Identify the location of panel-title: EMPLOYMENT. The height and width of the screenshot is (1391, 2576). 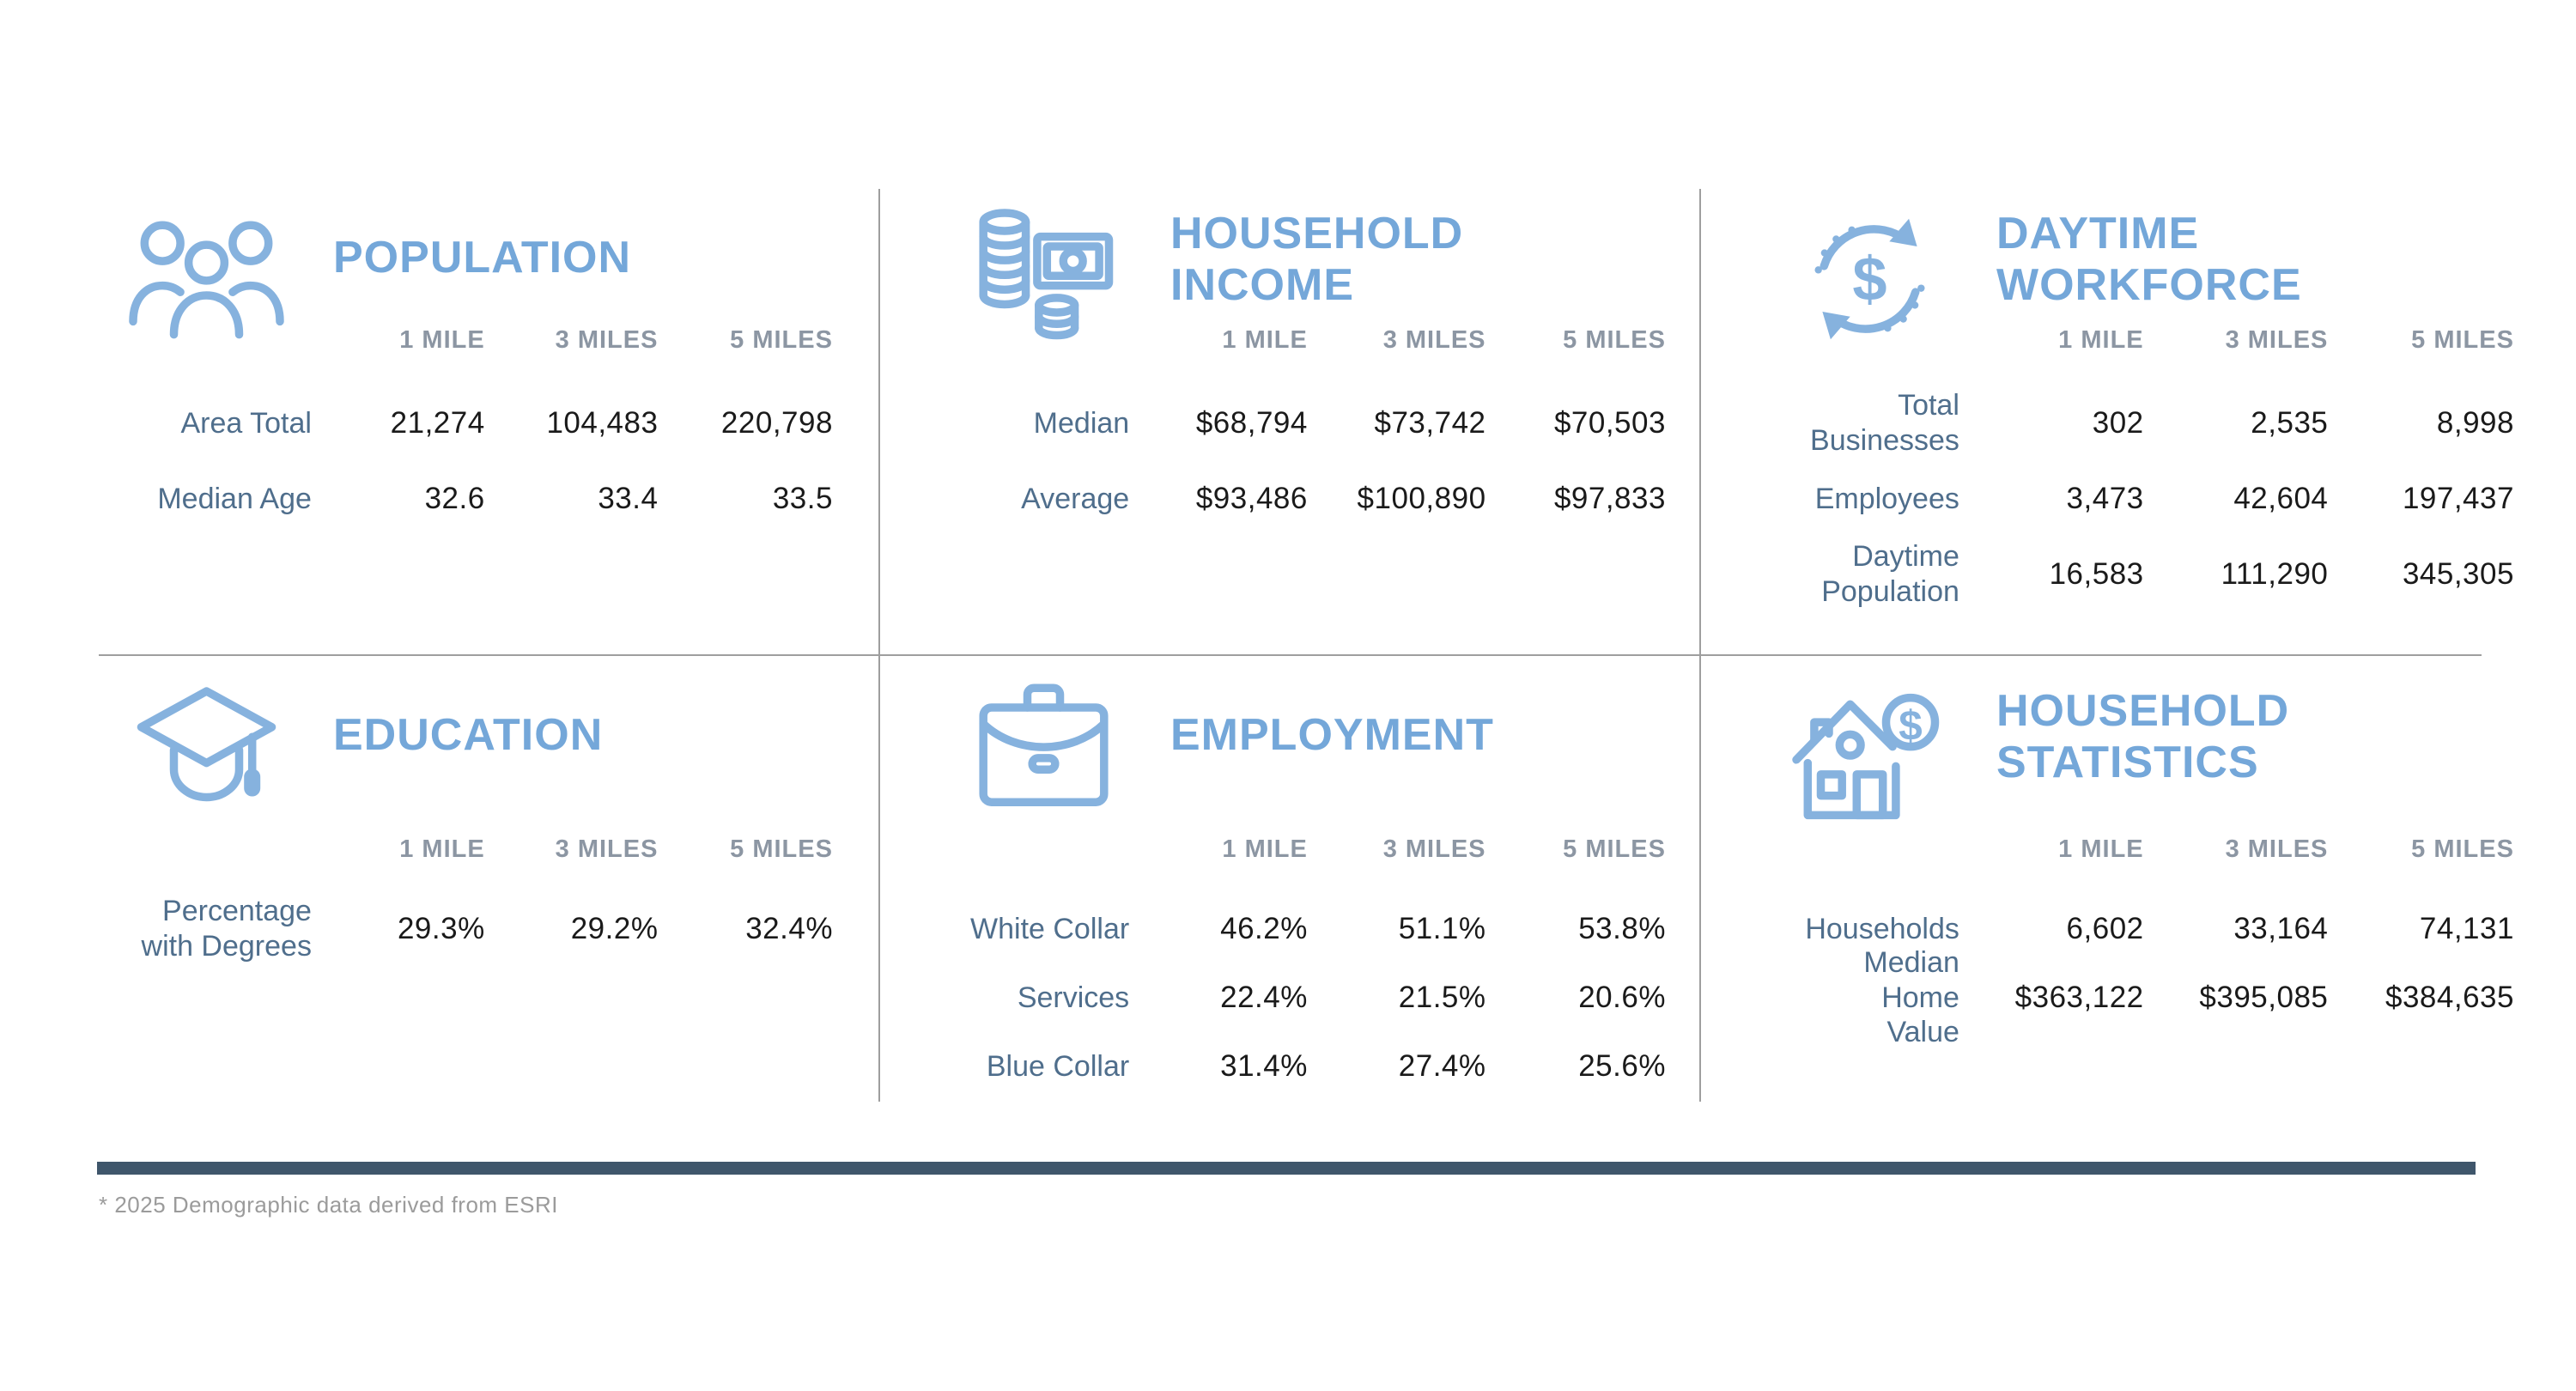
(1332, 735).